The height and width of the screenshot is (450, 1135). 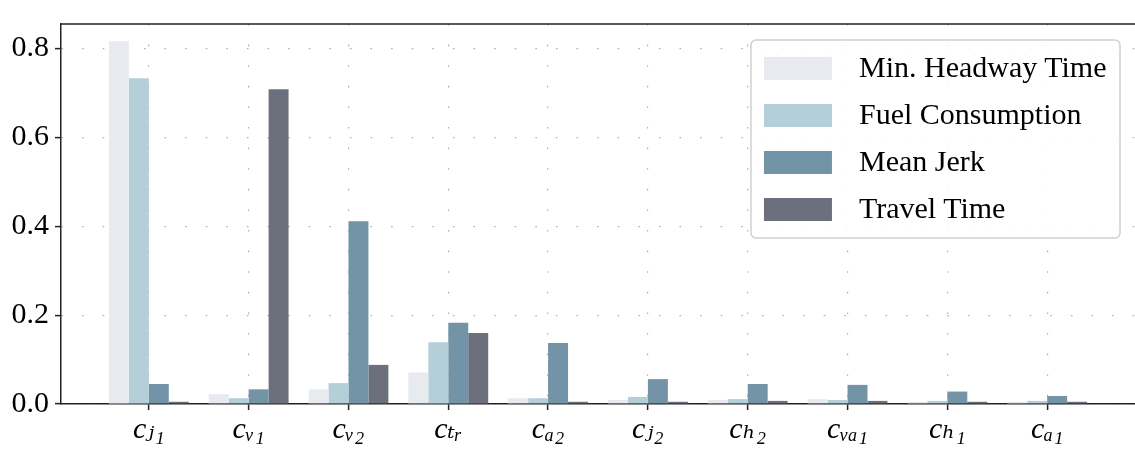 I want to click on legend-label: Fuel Consumption, so click(x=970, y=114).